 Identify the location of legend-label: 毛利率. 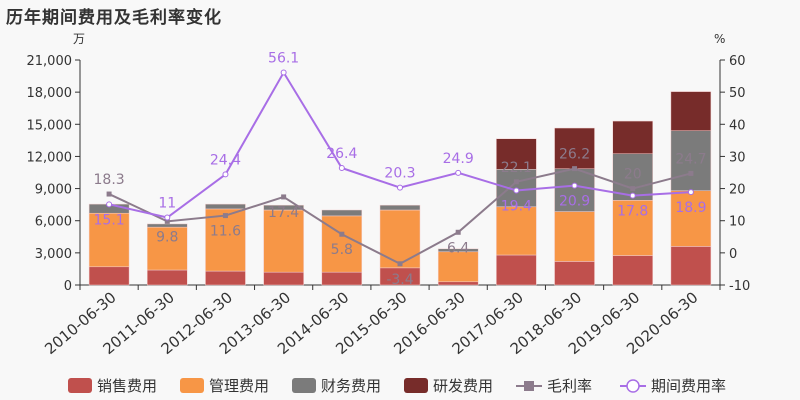
(569, 386).